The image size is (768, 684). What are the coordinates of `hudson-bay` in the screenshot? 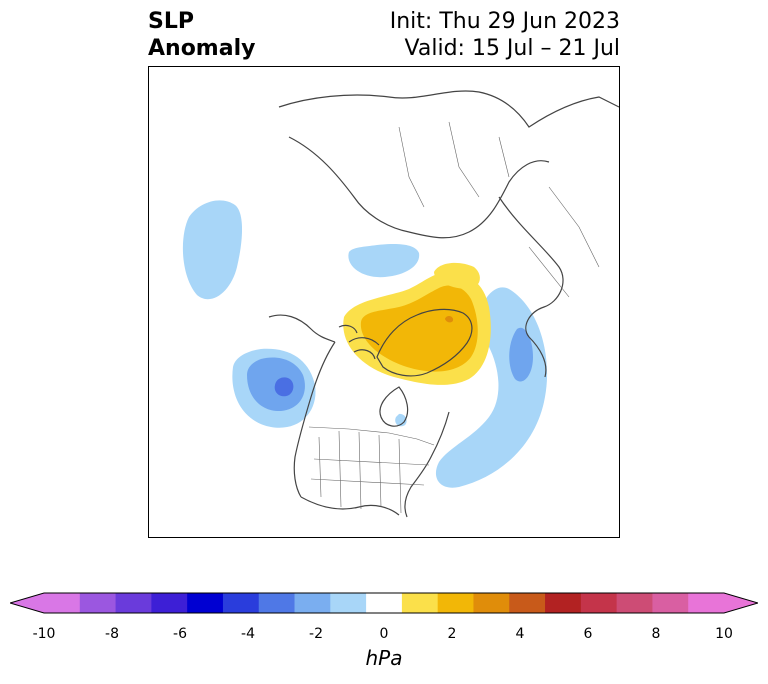 It's located at (394, 406).